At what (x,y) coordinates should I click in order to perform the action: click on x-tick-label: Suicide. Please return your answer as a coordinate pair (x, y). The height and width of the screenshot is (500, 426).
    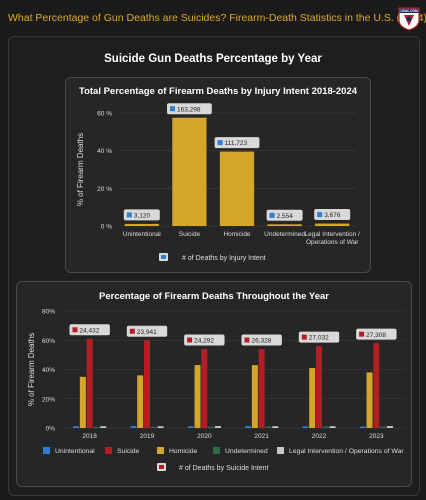
    Looking at the image, I should click on (190, 234).